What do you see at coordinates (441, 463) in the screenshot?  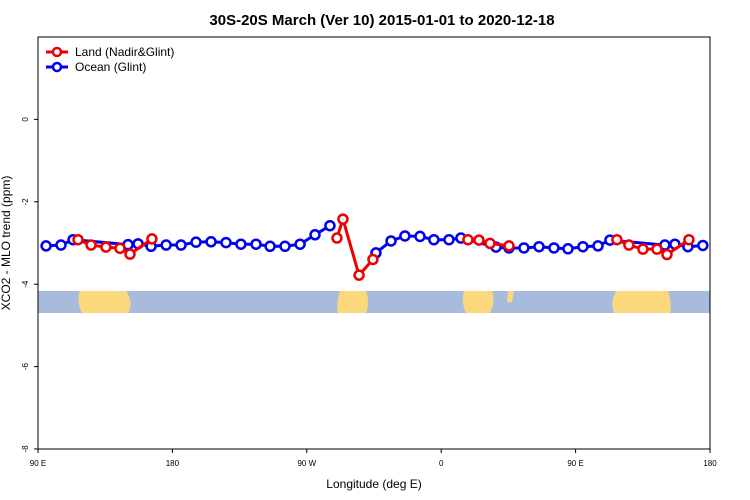 I see `x-tick-label: 0` at bounding box center [441, 463].